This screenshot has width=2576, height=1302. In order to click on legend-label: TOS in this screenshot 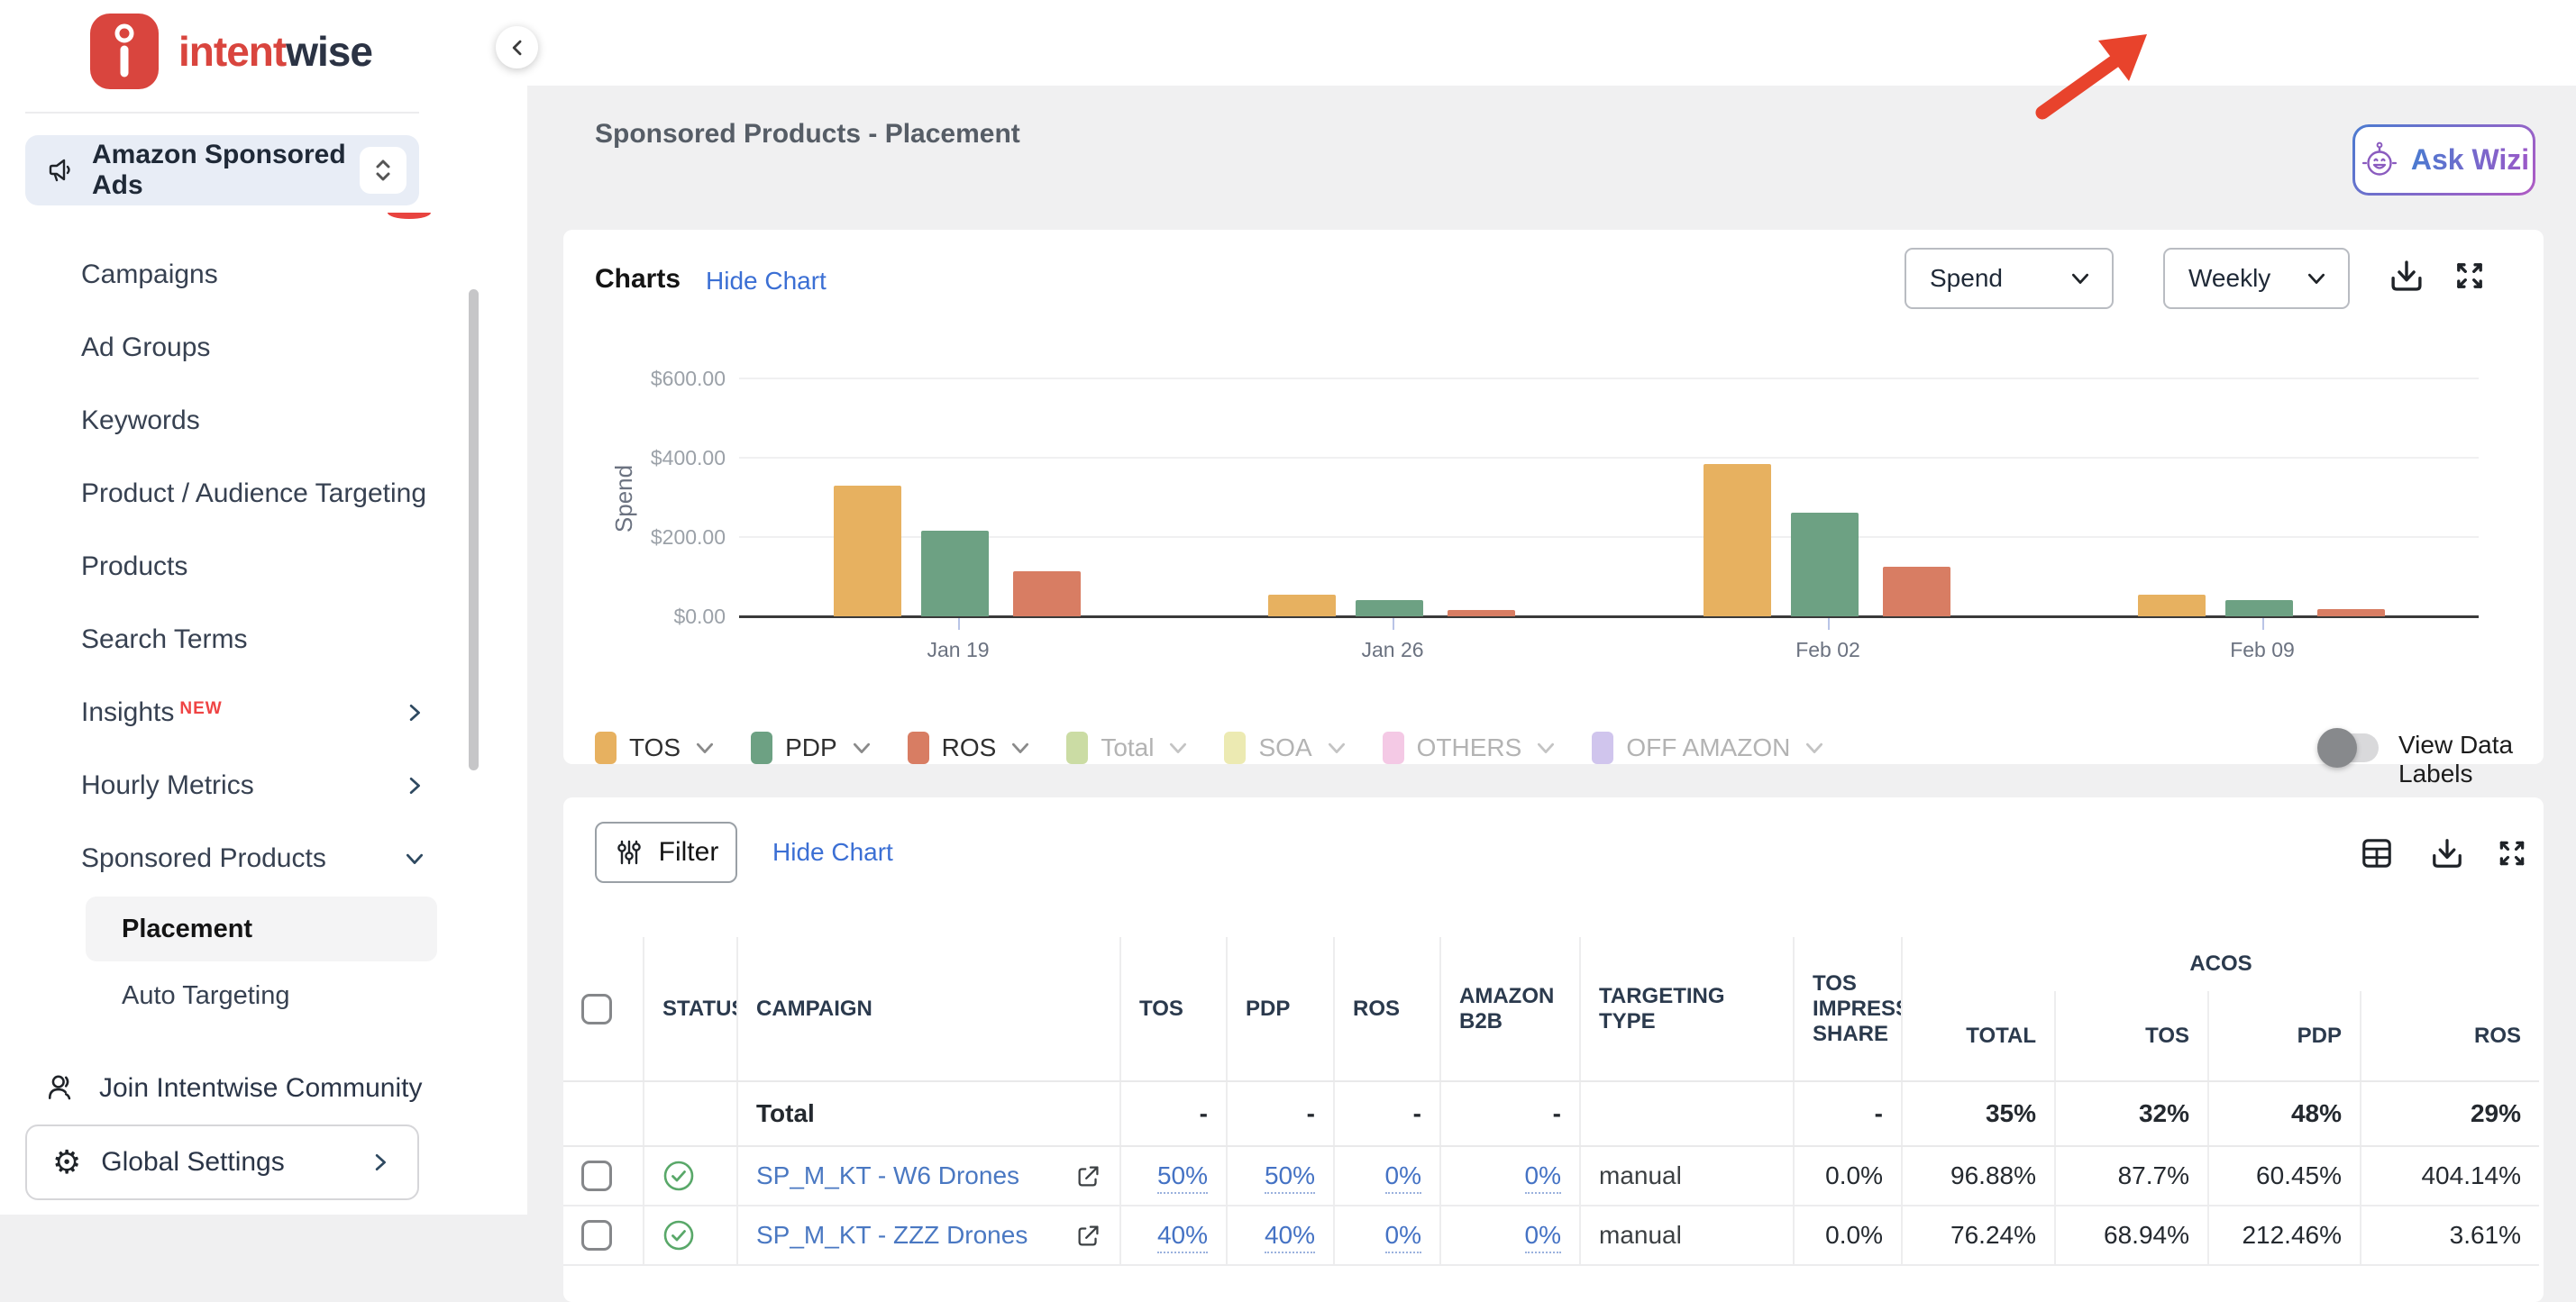, I will do `click(655, 747)`.